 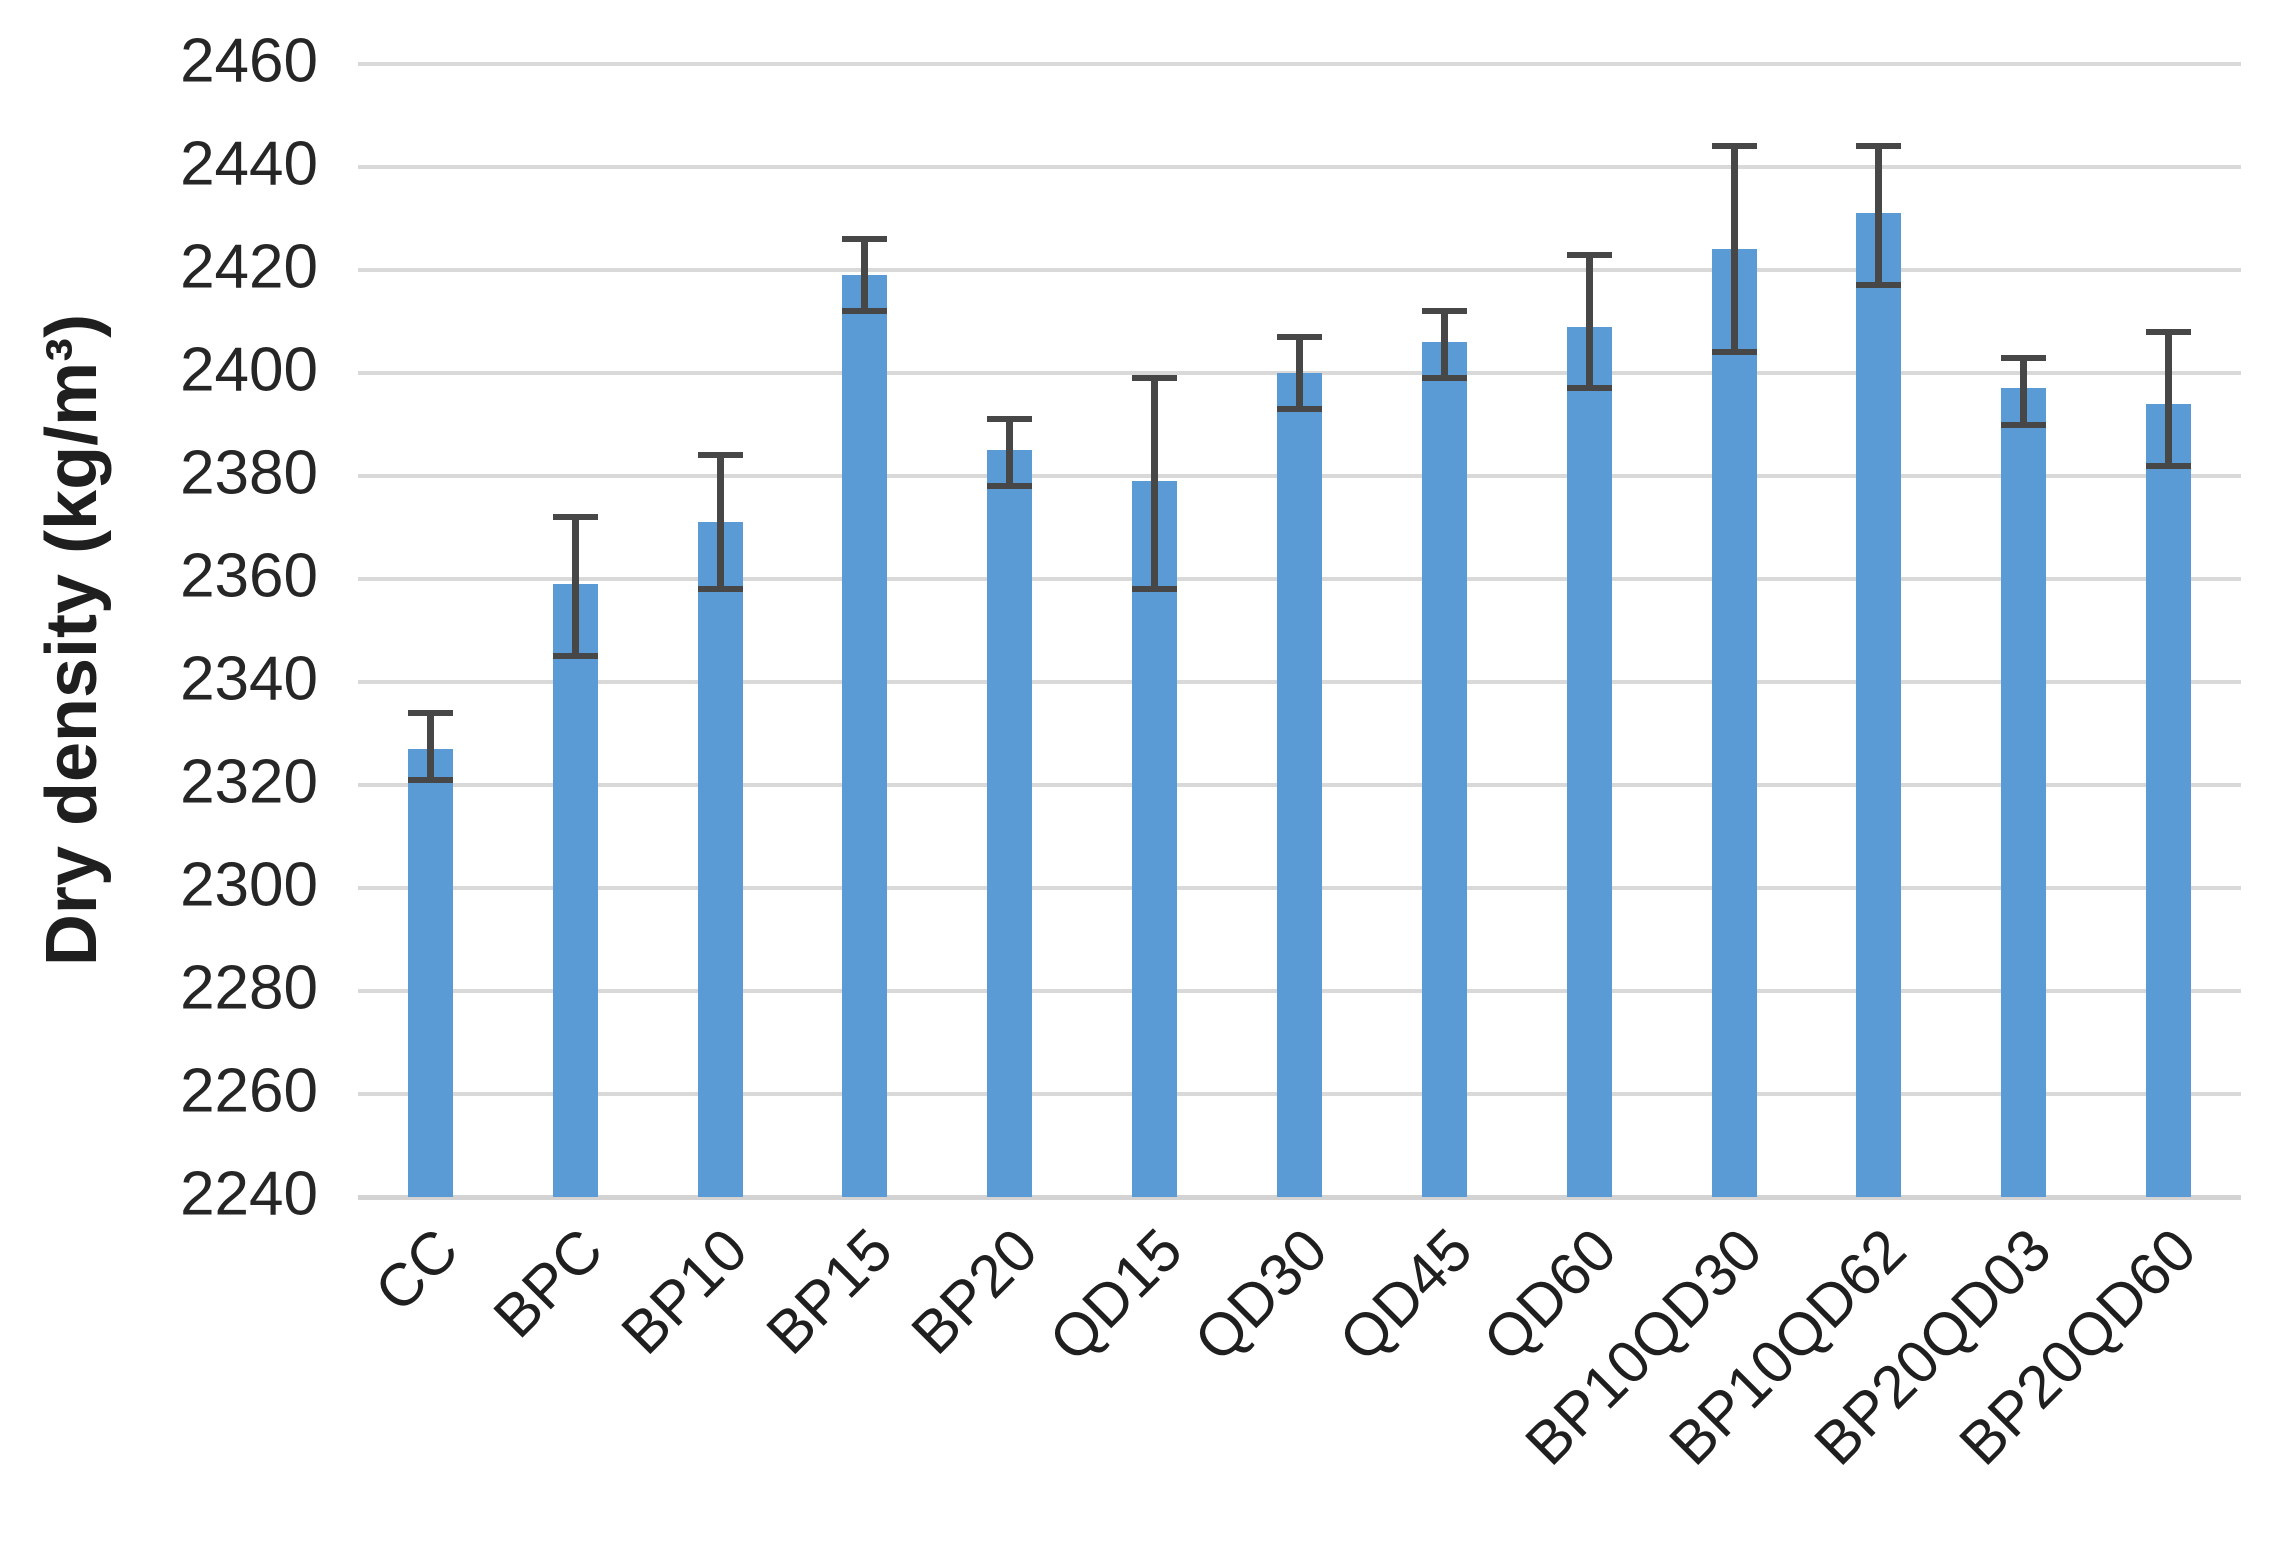 I want to click on error-cap-top-BP10, so click(x=720, y=455).